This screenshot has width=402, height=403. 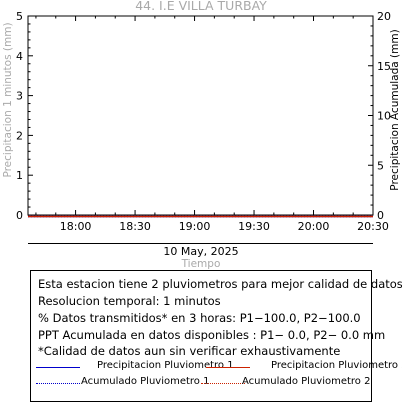 What do you see at coordinates (373, 226) in the screenshot?
I see `x-tick-label: 20:30` at bounding box center [373, 226].